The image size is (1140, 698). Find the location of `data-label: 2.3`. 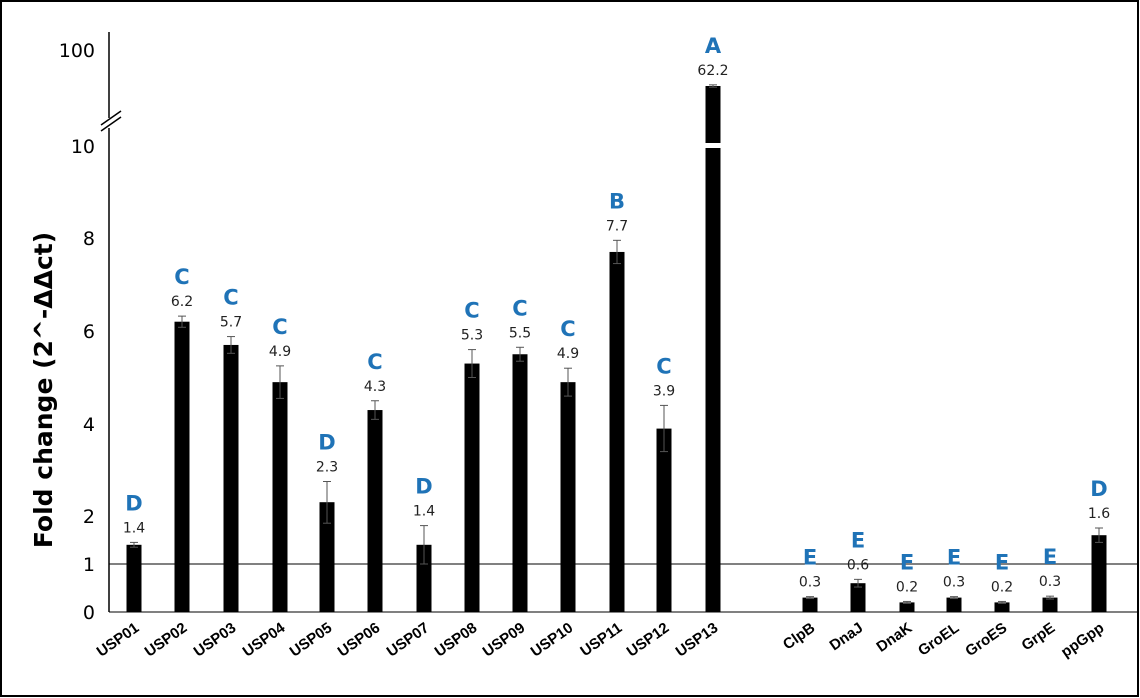

data-label: 2.3 is located at coordinates (327, 468).